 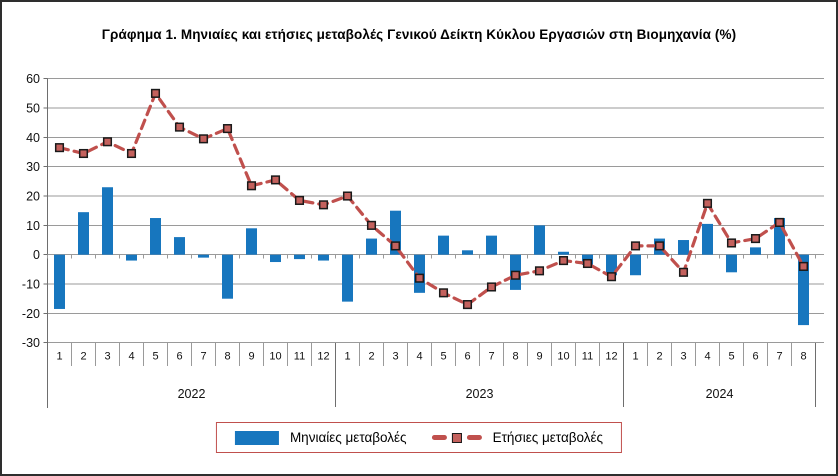 What do you see at coordinates (480, 394) in the screenshot?
I see `svg-text: 2023` at bounding box center [480, 394].